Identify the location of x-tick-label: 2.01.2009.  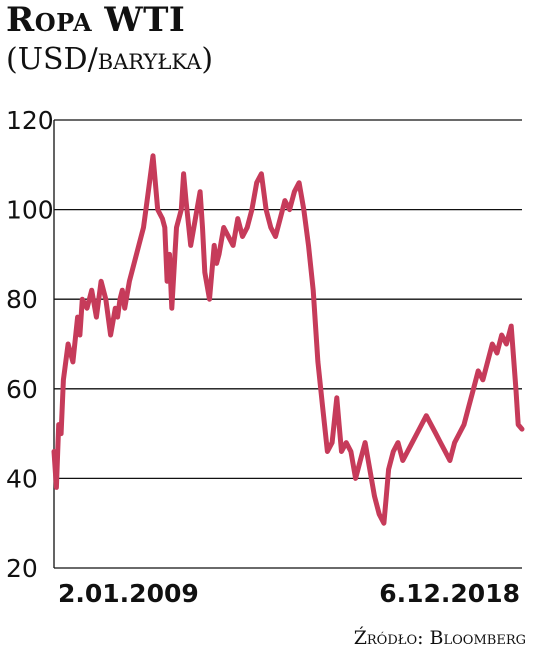
(128, 593).